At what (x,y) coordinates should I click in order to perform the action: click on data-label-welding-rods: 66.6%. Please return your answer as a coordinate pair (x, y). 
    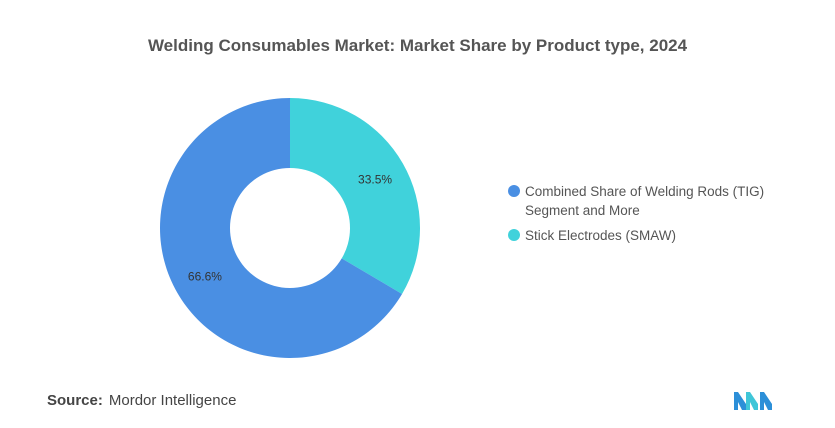
    Looking at the image, I should click on (205, 277).